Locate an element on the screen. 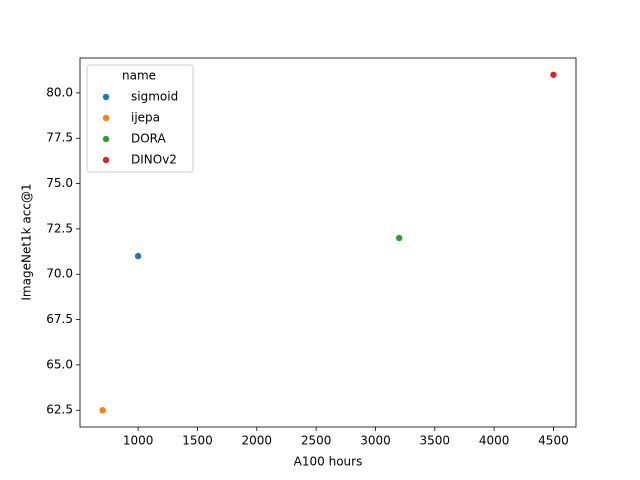  y-tick-label: 62.5 is located at coordinates (59, 410).